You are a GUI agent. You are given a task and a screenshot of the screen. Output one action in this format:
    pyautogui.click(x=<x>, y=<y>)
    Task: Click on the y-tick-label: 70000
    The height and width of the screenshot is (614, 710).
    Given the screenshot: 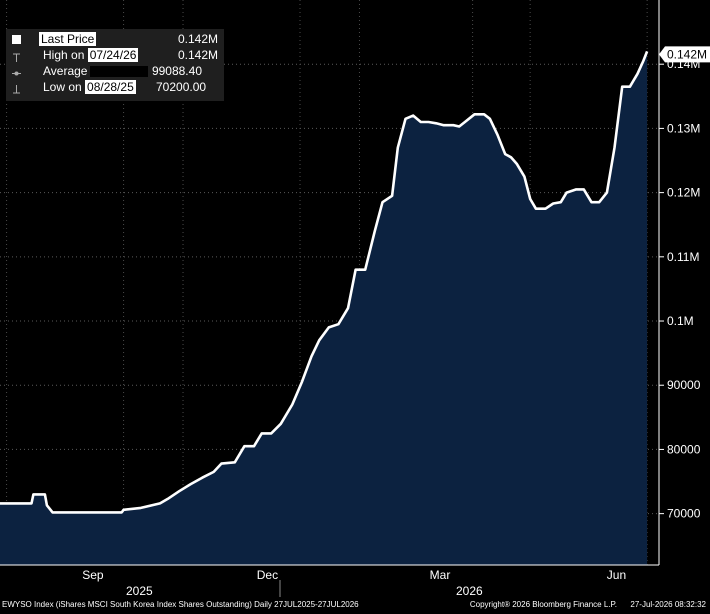 What is the action you would take?
    pyautogui.click(x=684, y=514)
    